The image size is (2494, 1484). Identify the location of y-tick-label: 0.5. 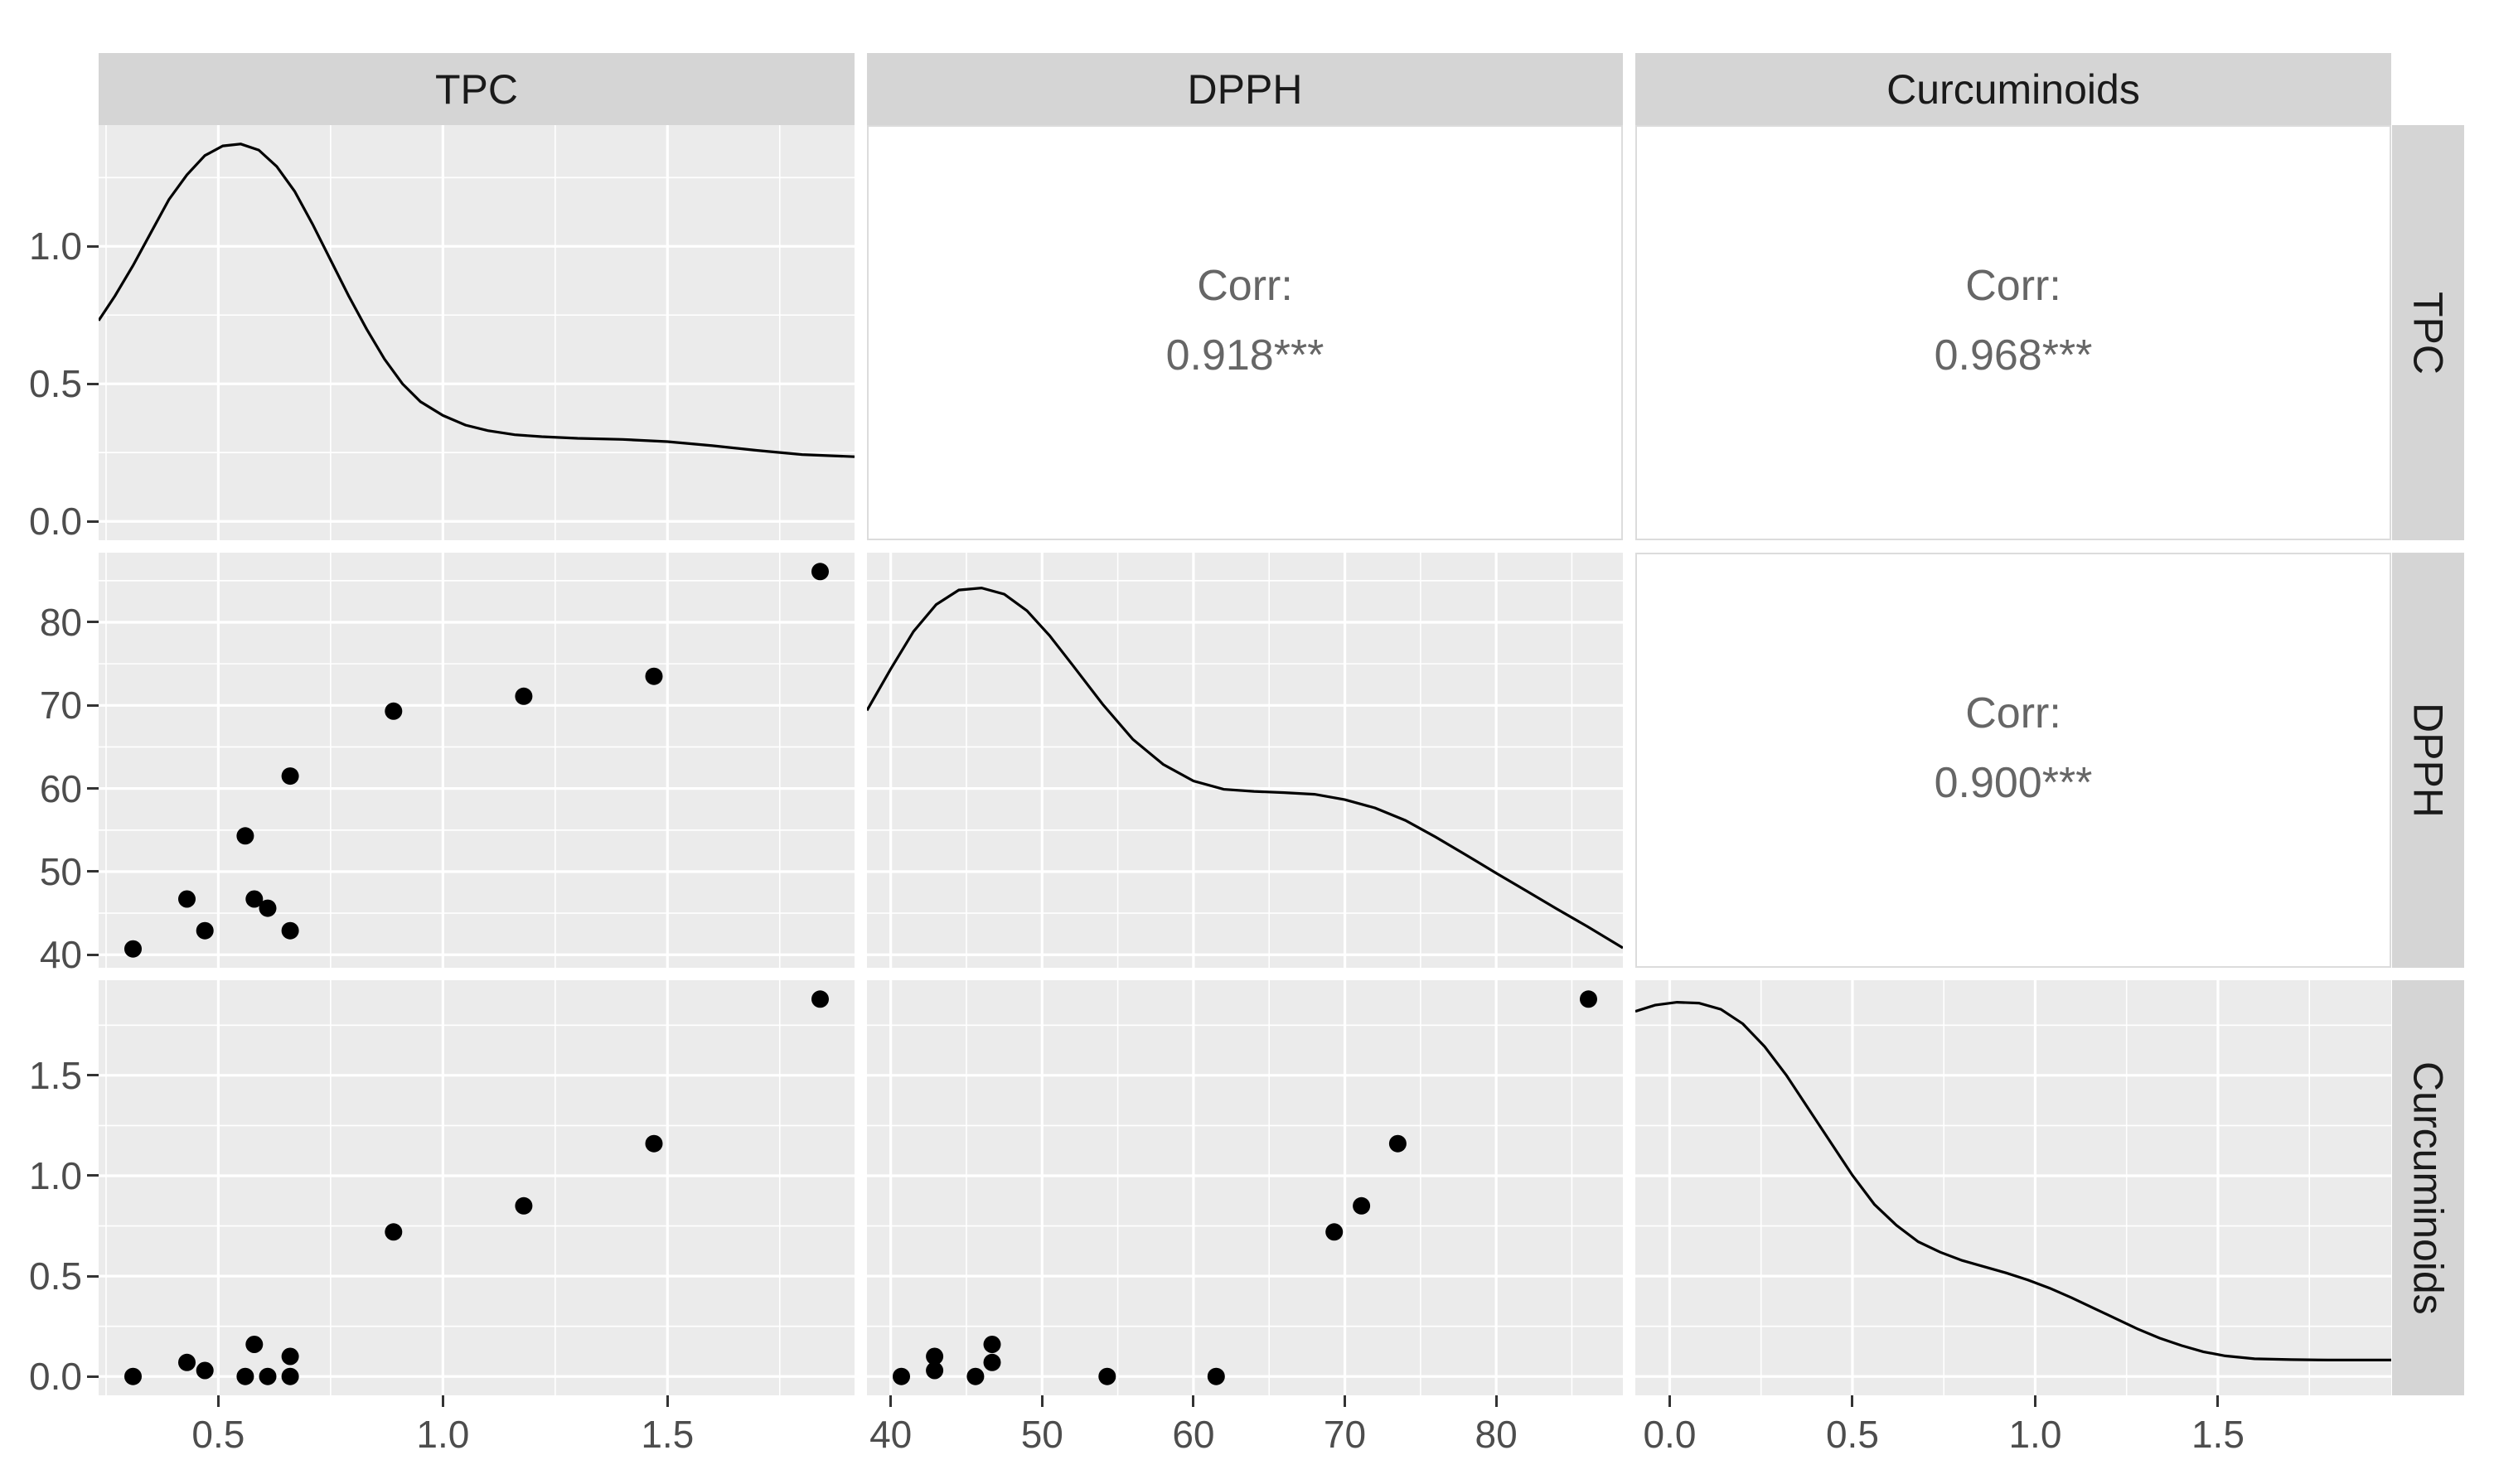
(56, 384).